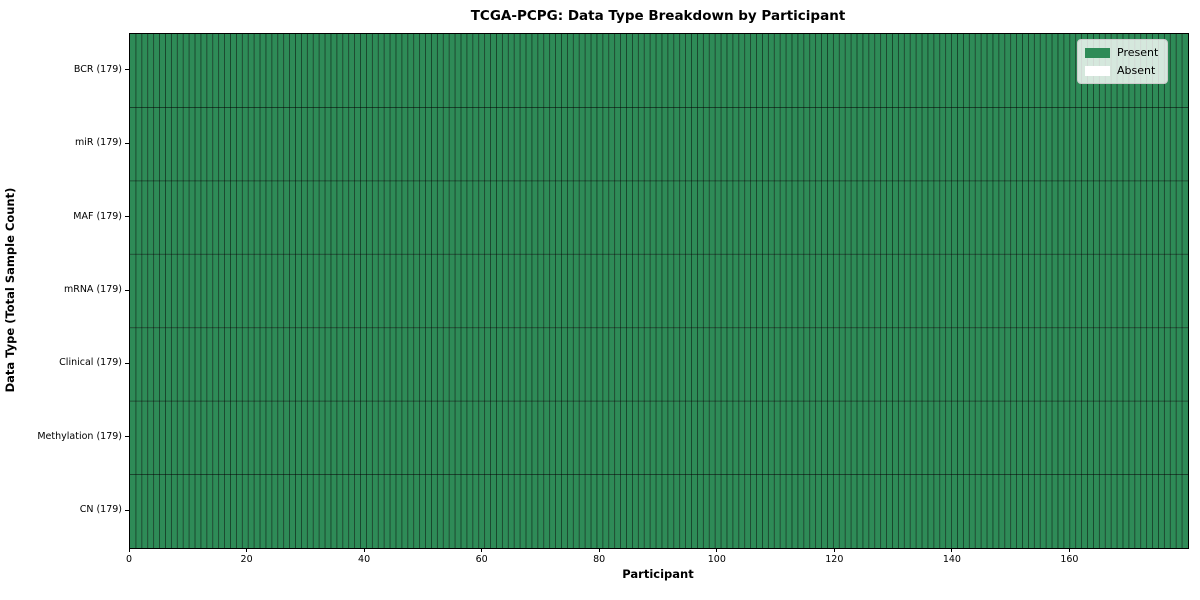 The height and width of the screenshot is (600, 1200). What do you see at coordinates (1136, 70) in the screenshot?
I see `legend-label: Absent` at bounding box center [1136, 70].